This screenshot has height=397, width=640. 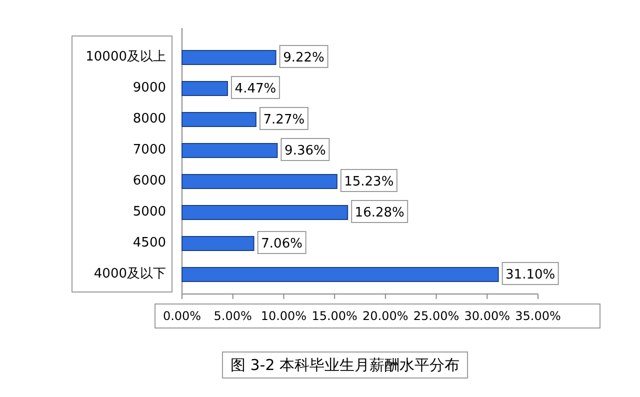 What do you see at coordinates (283, 316) in the screenshot?
I see `x-tick-label: 10.00%` at bounding box center [283, 316].